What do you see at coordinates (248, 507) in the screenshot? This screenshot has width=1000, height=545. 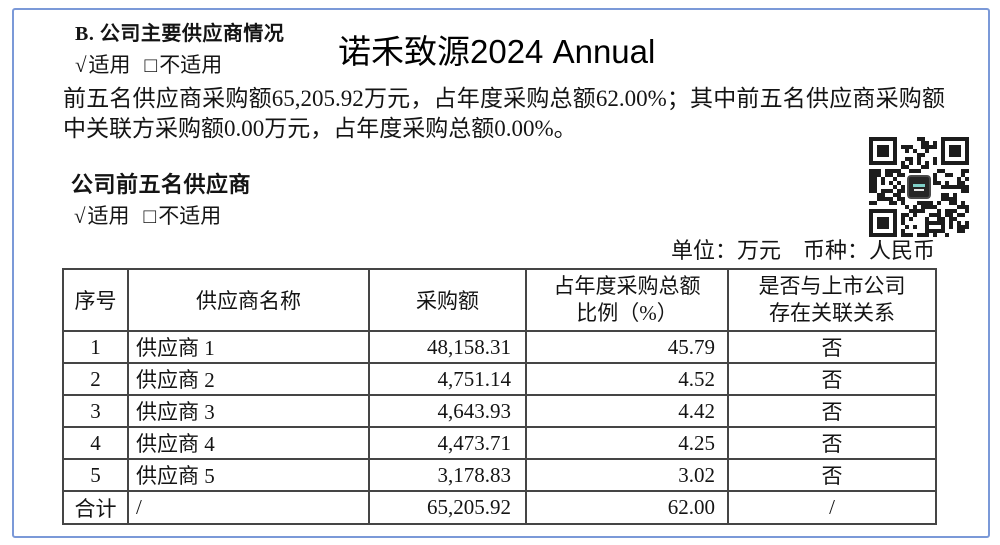 I see `total-name: /` at bounding box center [248, 507].